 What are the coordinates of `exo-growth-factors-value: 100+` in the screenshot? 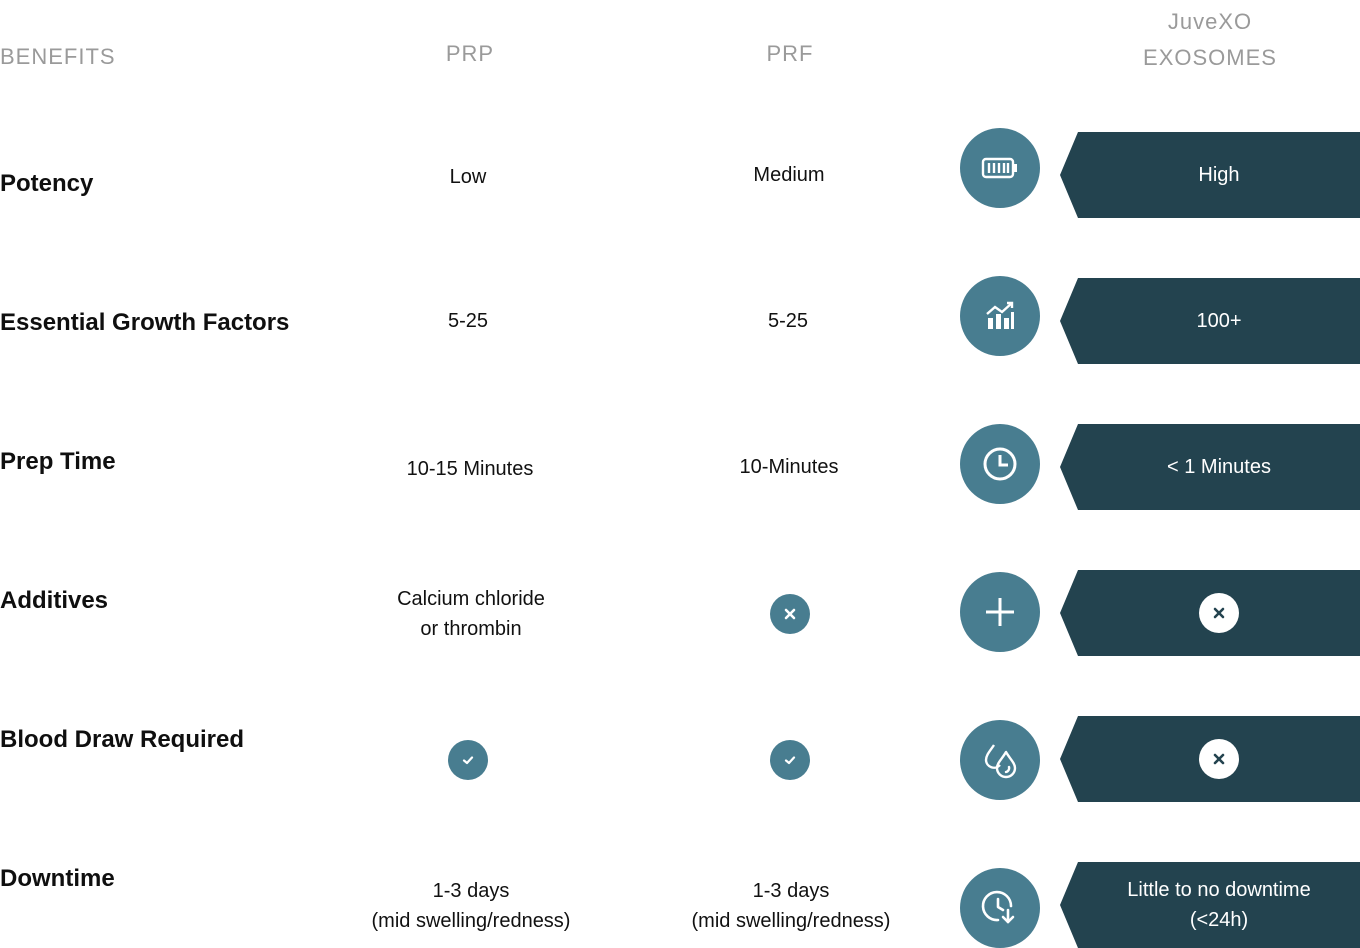 It's located at (1219, 321).